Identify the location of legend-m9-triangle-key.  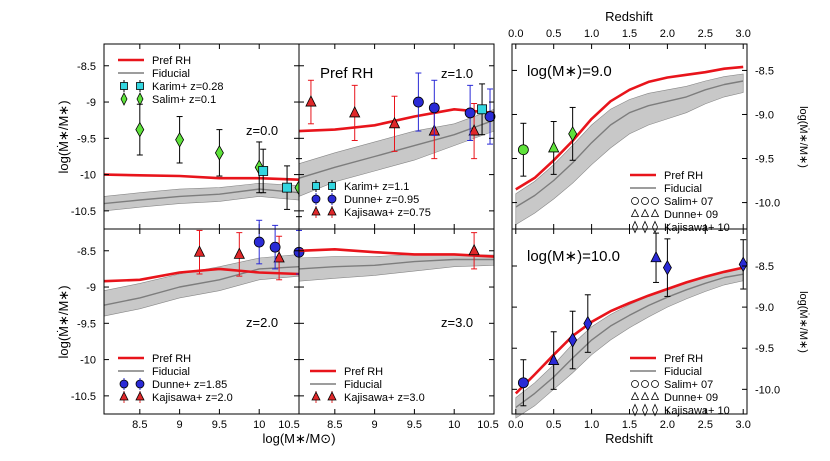
(635, 212).